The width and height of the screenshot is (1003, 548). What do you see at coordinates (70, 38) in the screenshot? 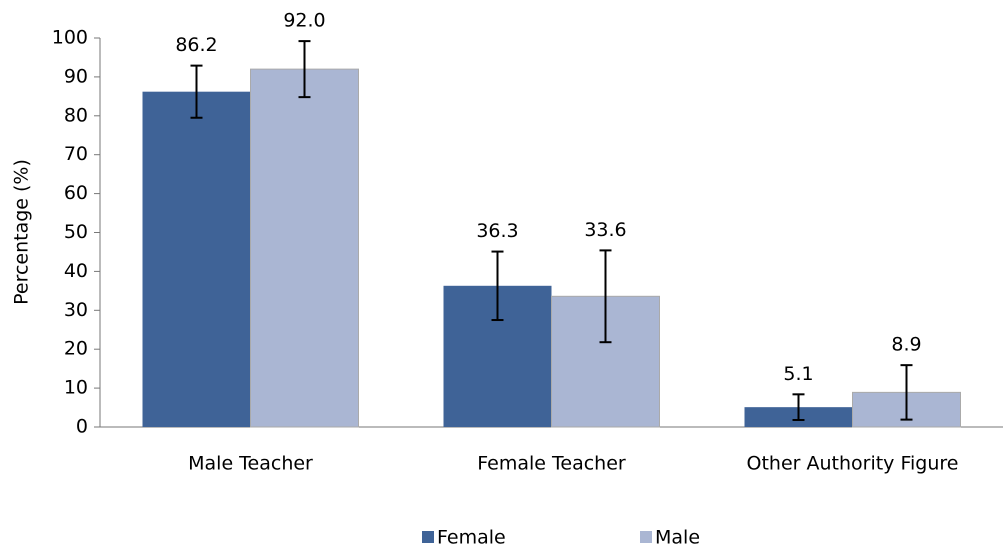
I see `y-tick-label: 100` at bounding box center [70, 38].